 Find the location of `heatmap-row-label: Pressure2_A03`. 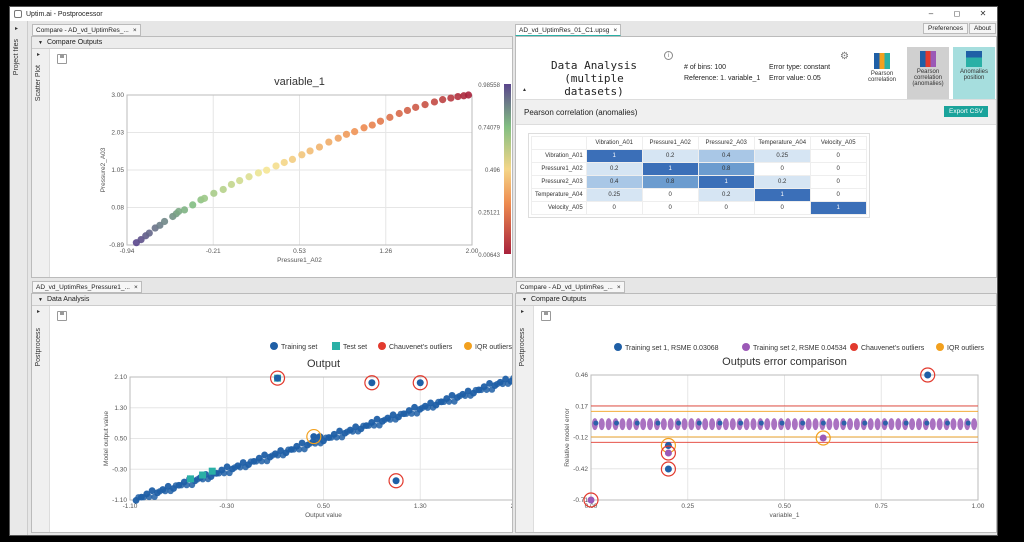

heatmap-row-label: Pressure2_A03 is located at coordinates (559, 182).